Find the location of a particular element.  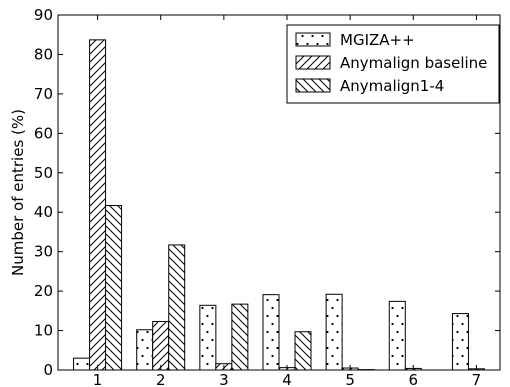

legend-label: MGIZA++ is located at coordinates (377, 40).